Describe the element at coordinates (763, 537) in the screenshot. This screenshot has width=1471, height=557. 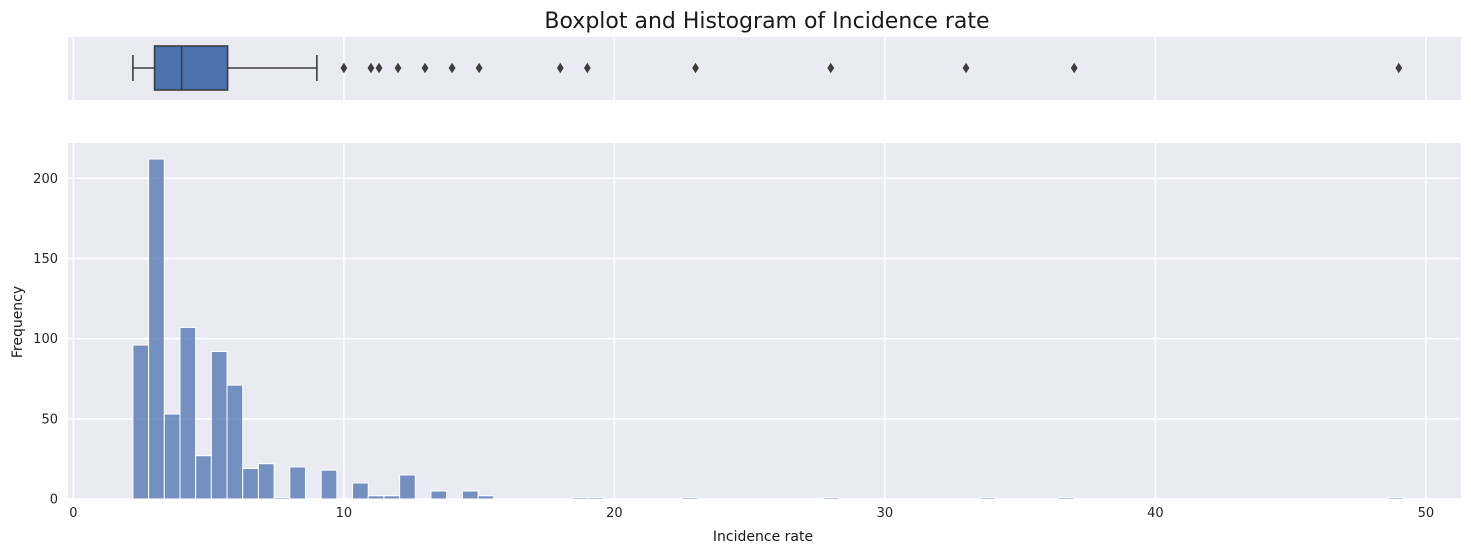
I see `x-axis-label: Incidence rate` at that location.